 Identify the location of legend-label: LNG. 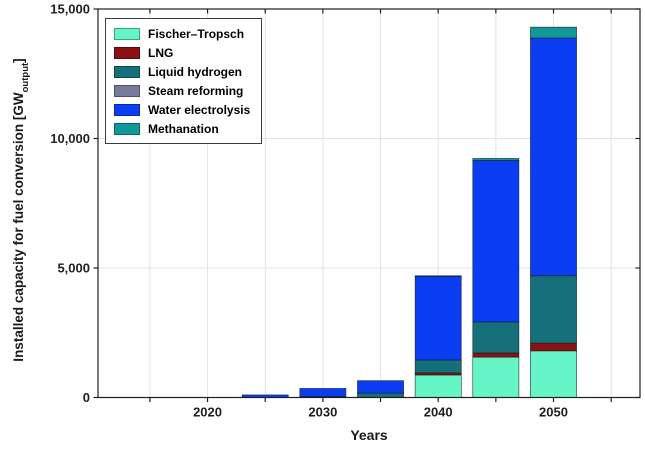
(161, 52).